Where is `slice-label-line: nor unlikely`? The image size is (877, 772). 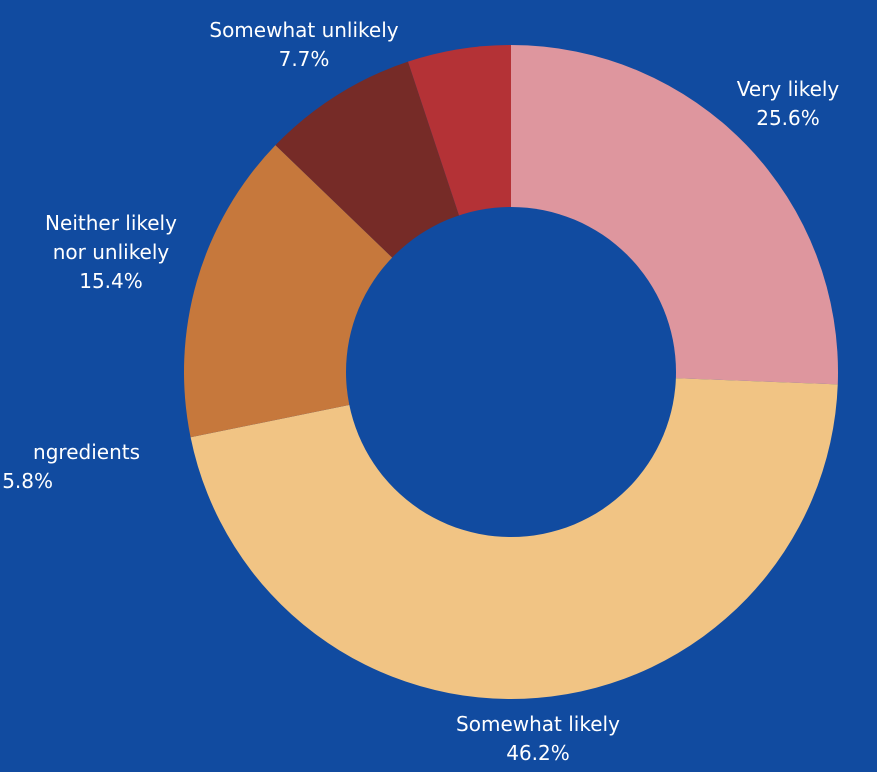 slice-label-line: nor unlikely is located at coordinates (111, 252).